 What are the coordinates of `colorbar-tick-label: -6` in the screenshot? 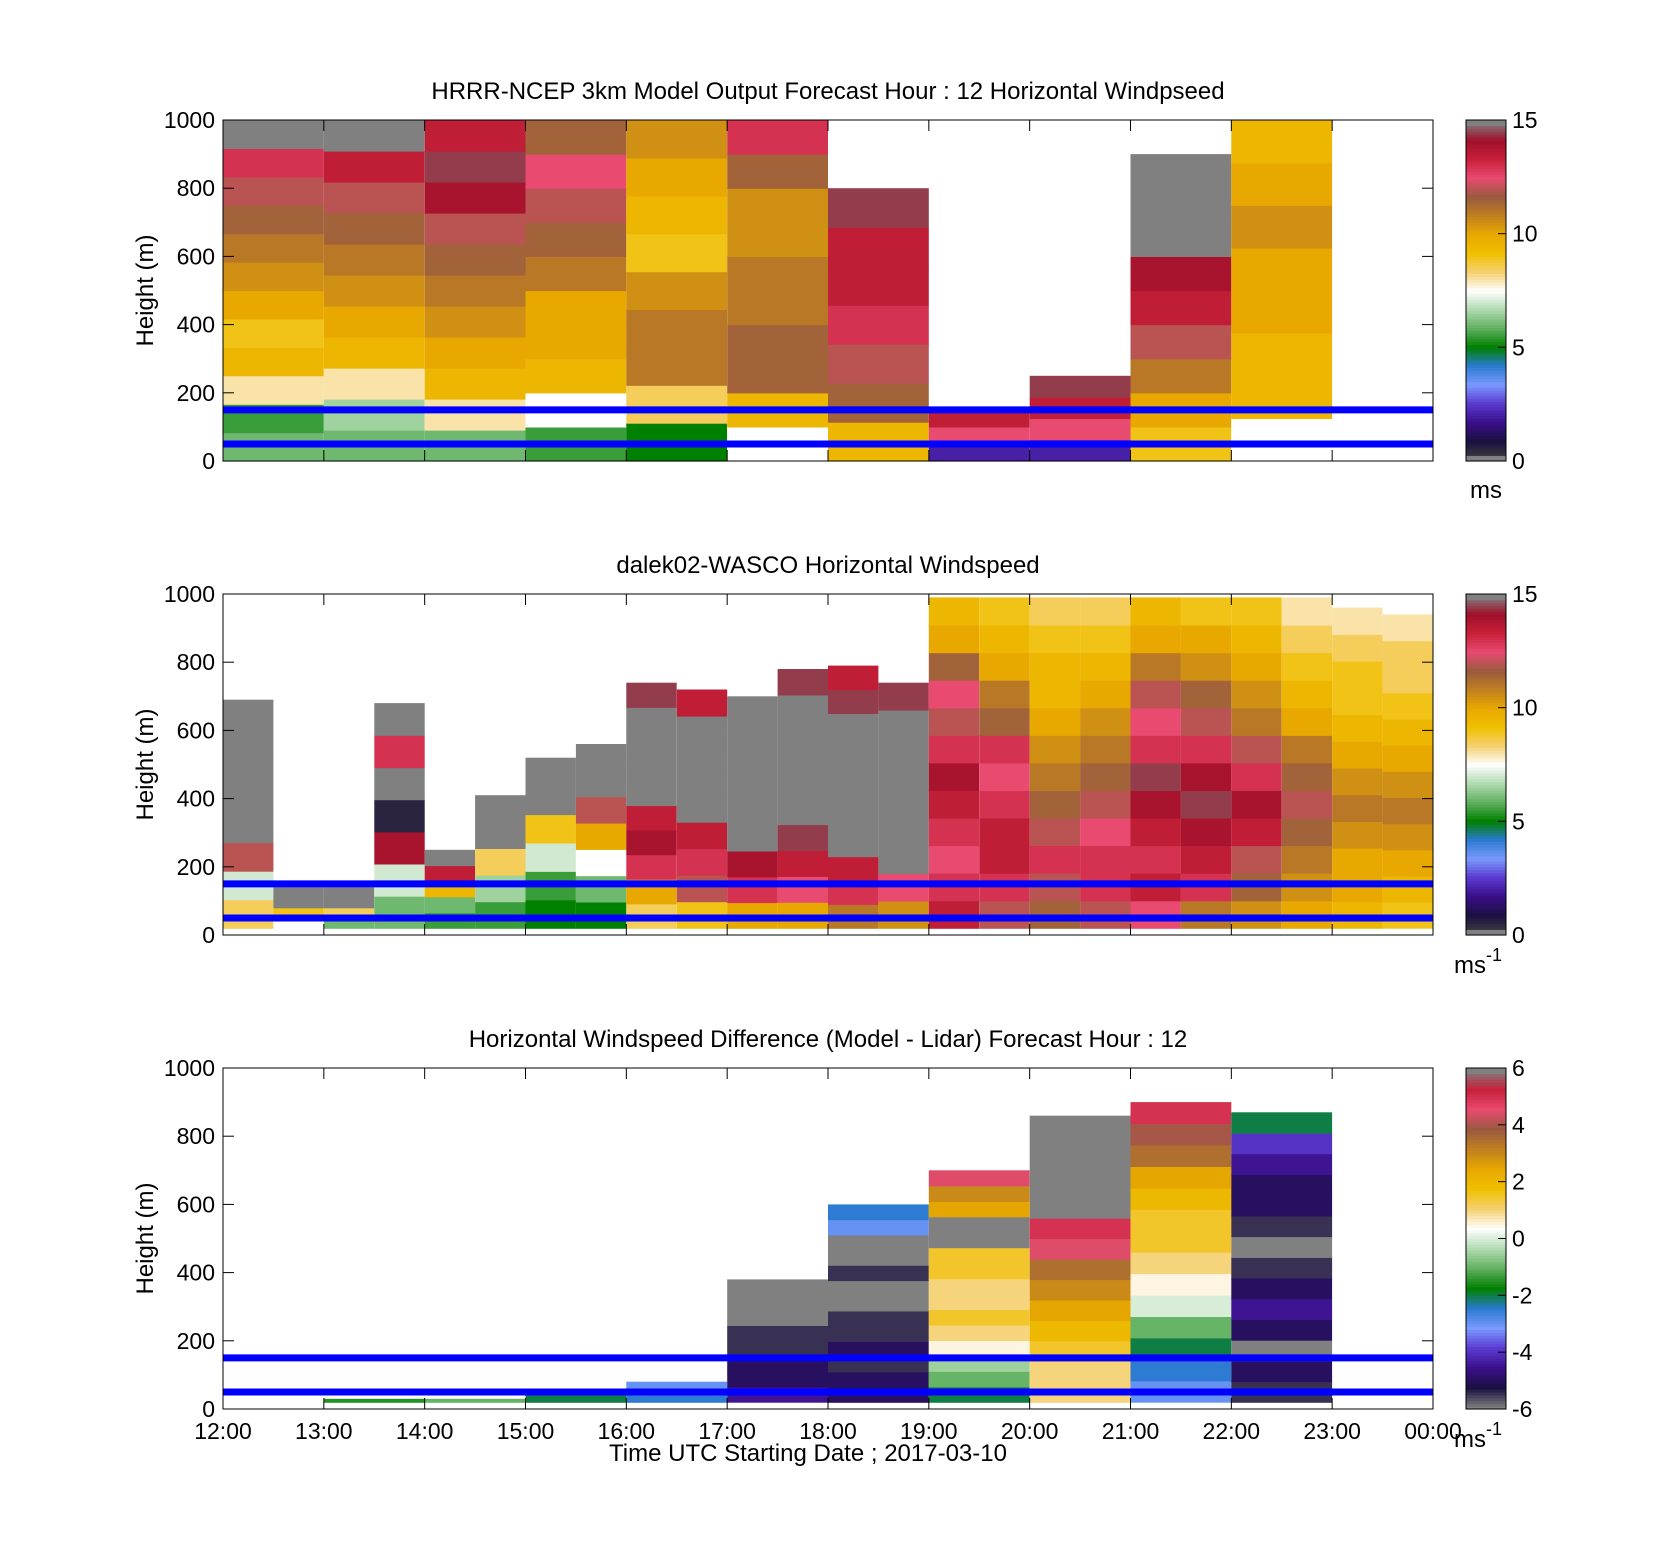 It's located at (1522, 1409).